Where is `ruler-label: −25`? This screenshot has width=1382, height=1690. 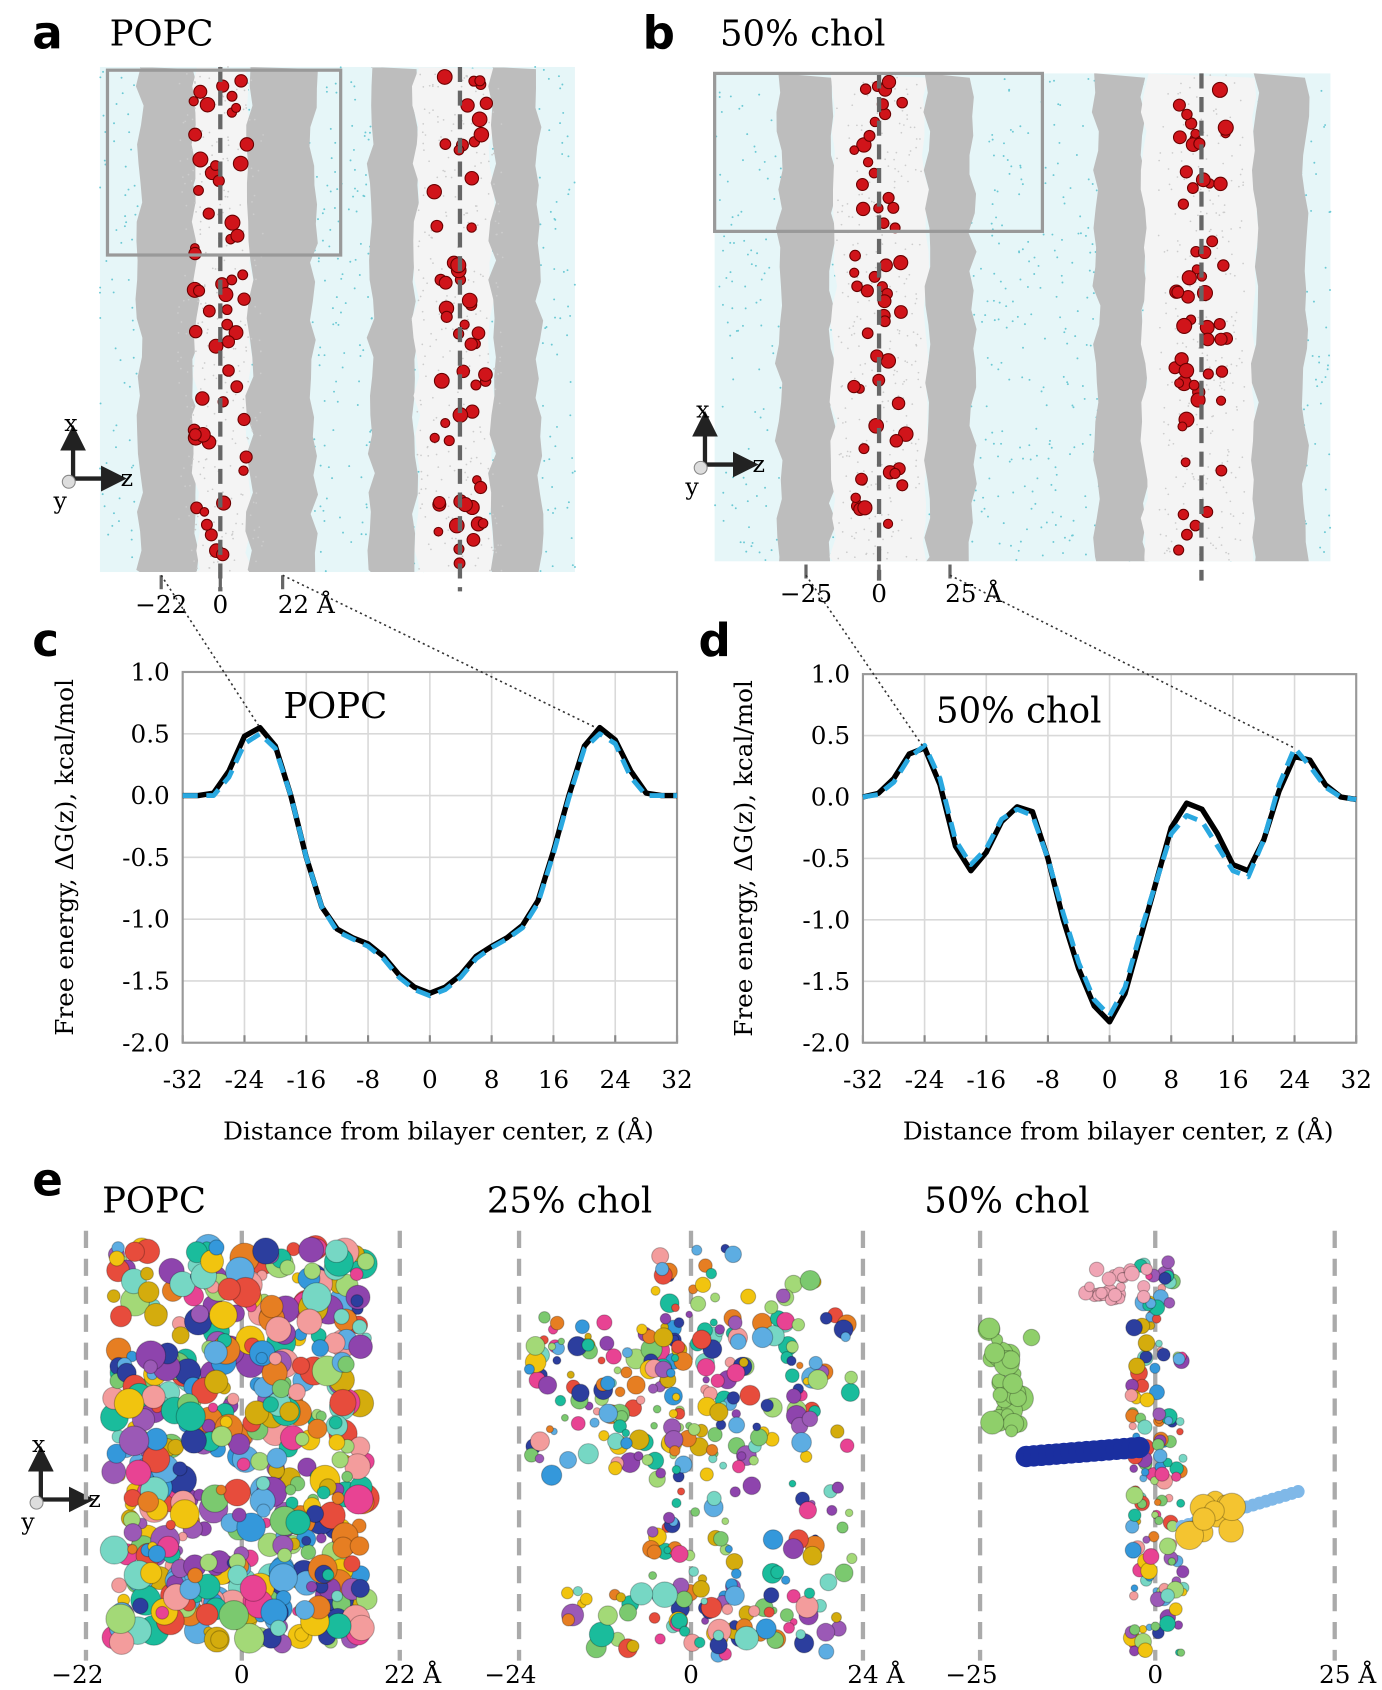 ruler-label: −25 is located at coordinates (971, 1674).